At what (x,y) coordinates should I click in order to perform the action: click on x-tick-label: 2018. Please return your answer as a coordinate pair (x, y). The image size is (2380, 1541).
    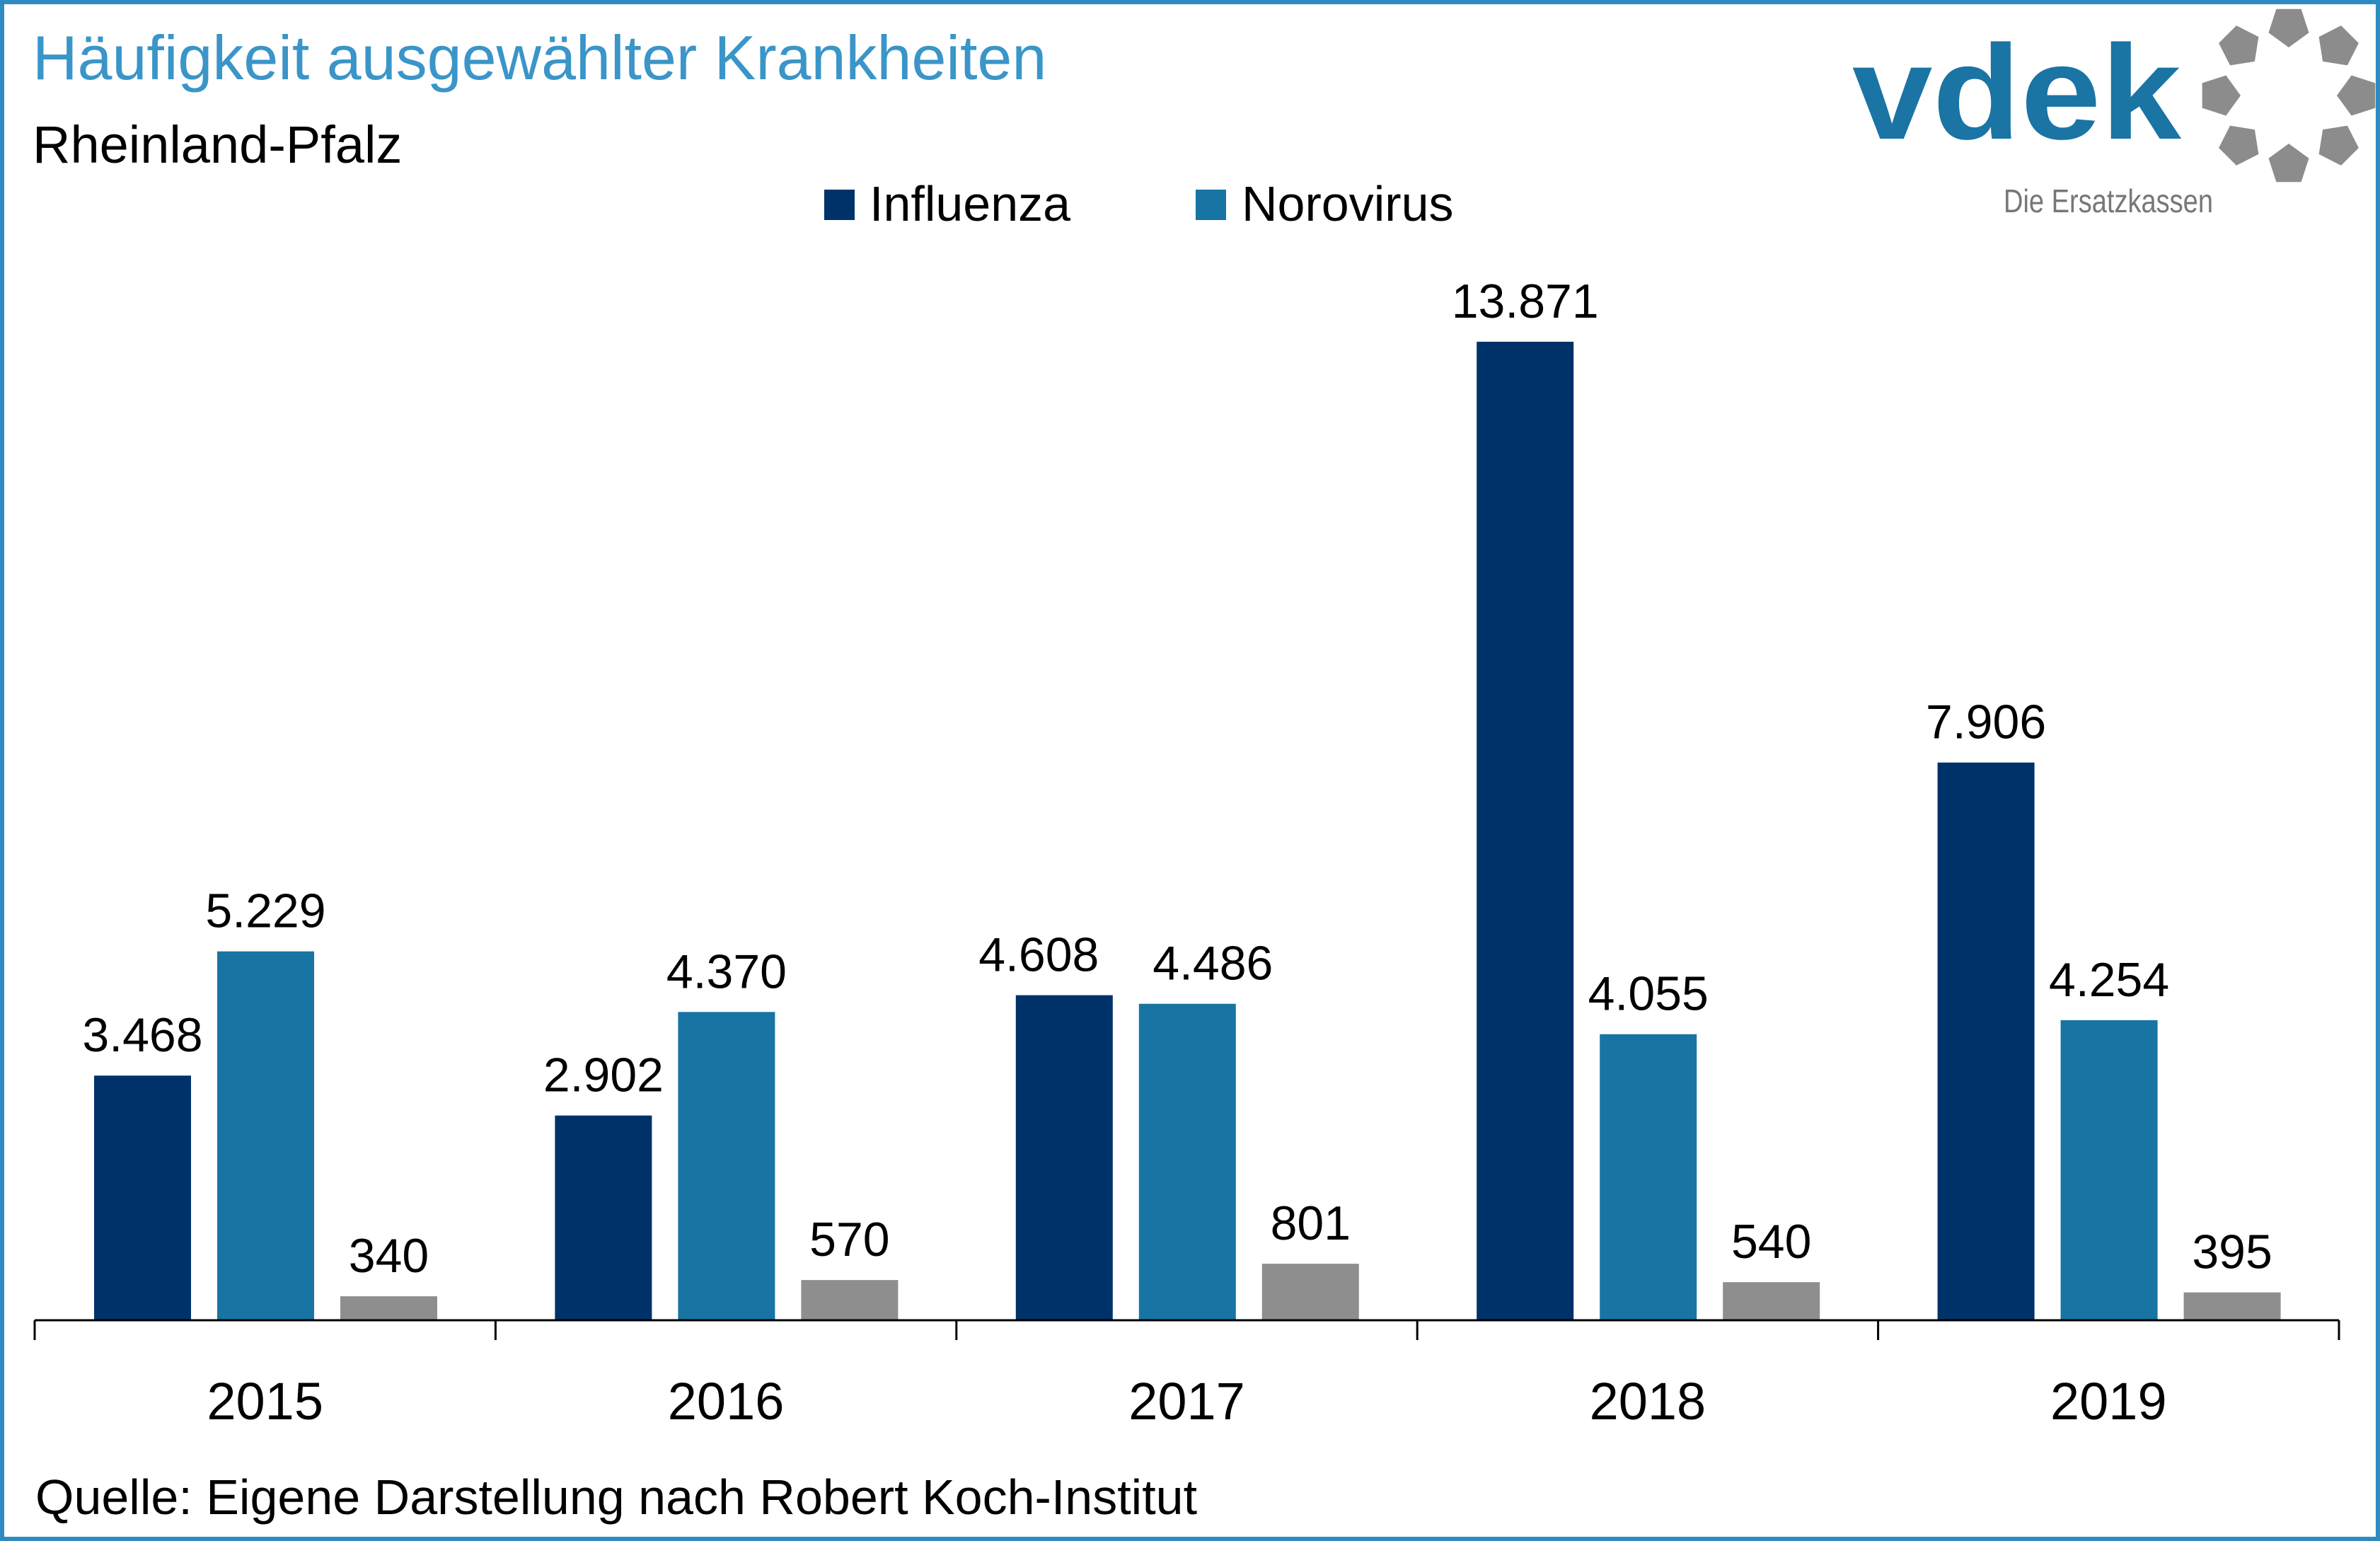
    Looking at the image, I should click on (1648, 1401).